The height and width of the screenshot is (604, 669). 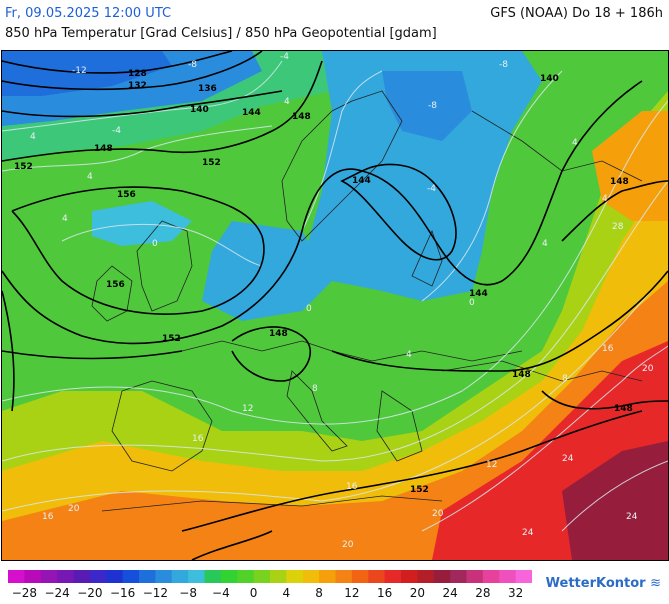 What do you see at coordinates (24, 593) in the screenshot?
I see `colorbar-tick-label: −28` at bounding box center [24, 593].